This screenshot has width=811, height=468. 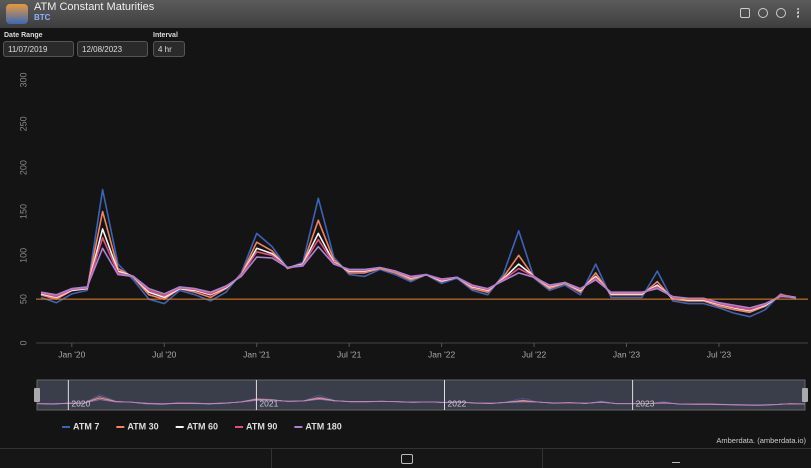 I want to click on date-range-label: Date Range, so click(x=23, y=35).